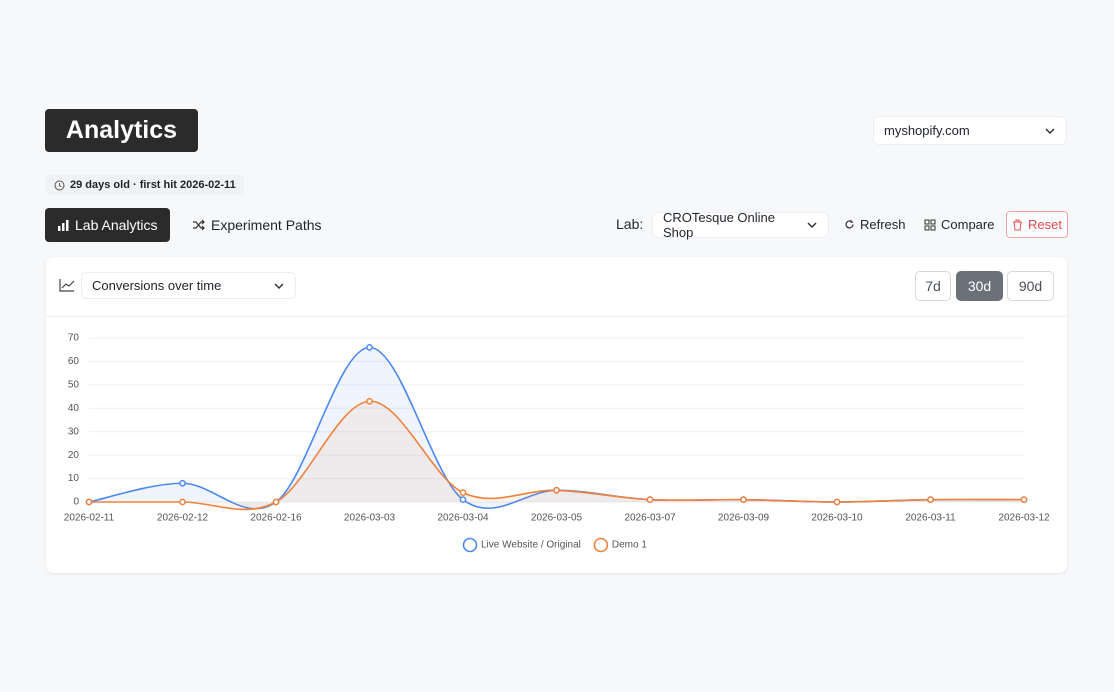 The height and width of the screenshot is (692, 1114). I want to click on reset-button: Reset, so click(1037, 224).